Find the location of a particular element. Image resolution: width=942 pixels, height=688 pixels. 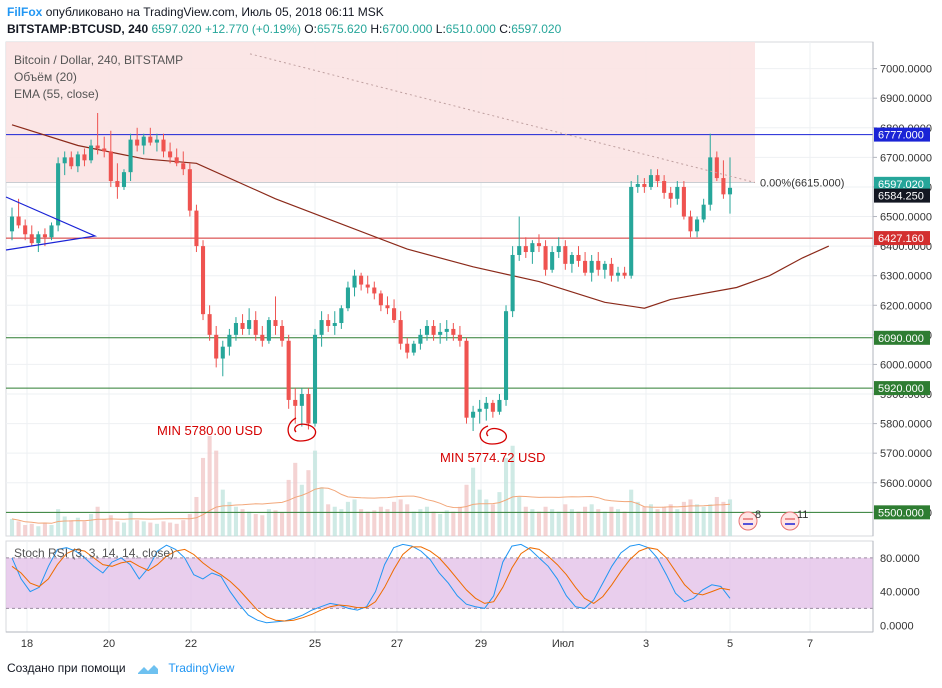

price-tag-label: 6427.160 is located at coordinates (901, 239).